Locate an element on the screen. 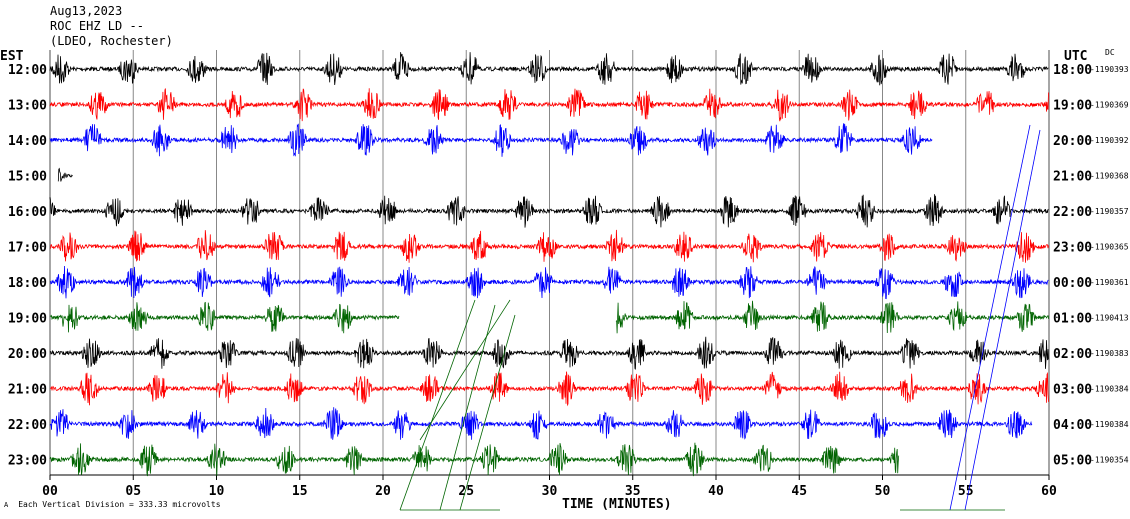 The height and width of the screenshot is (519, 1130). x-tick-label: 55 is located at coordinates (966, 491).